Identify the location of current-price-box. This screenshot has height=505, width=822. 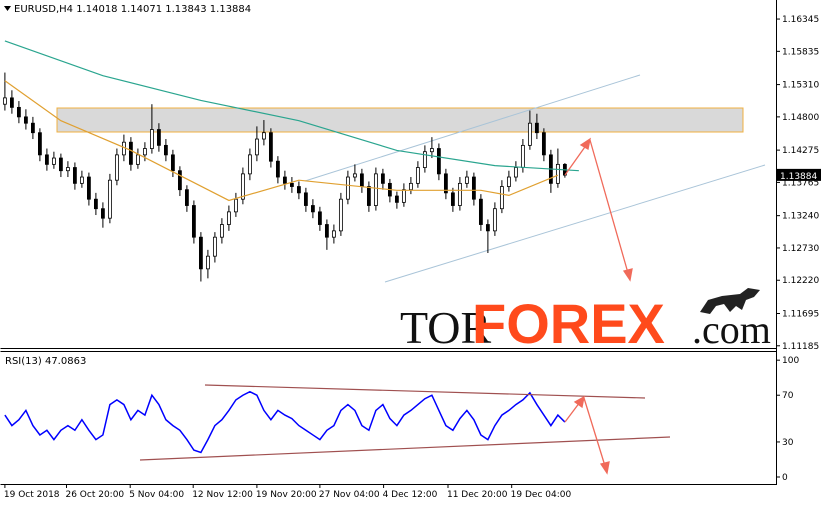
(799, 174).